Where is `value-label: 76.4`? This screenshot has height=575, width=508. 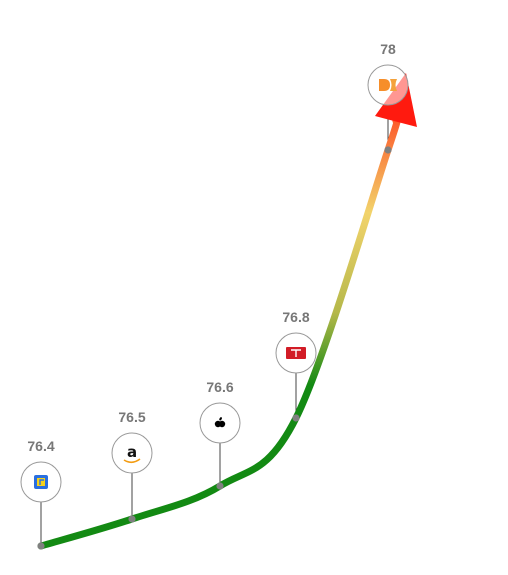
value-label: 76.4 is located at coordinates (40, 446).